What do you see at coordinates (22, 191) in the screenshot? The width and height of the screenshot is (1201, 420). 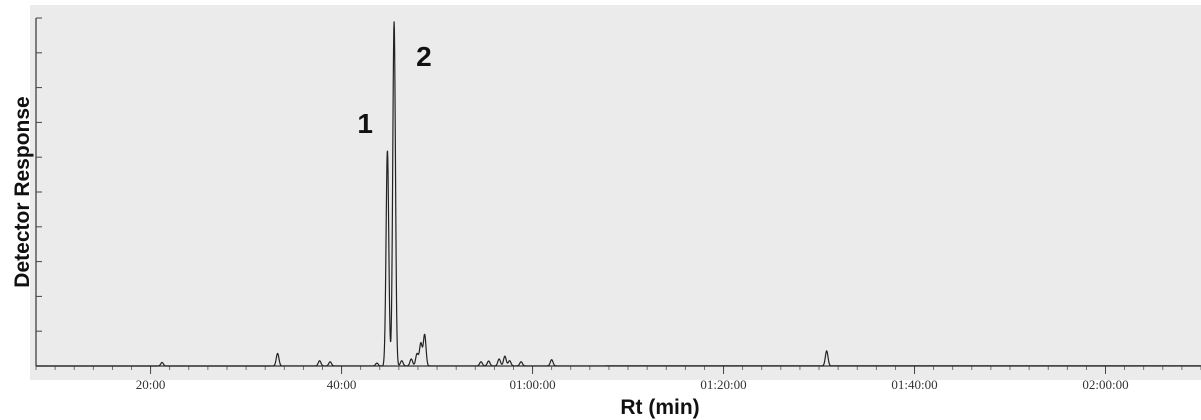 I see `y-axis-title: Detector Response` at bounding box center [22, 191].